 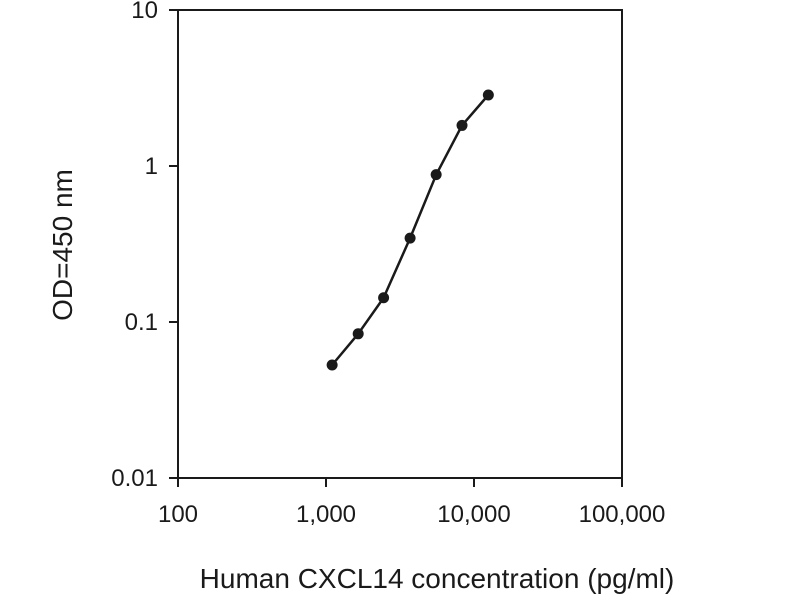 I want to click on x-tick-label: 10,000, so click(x=473, y=514).